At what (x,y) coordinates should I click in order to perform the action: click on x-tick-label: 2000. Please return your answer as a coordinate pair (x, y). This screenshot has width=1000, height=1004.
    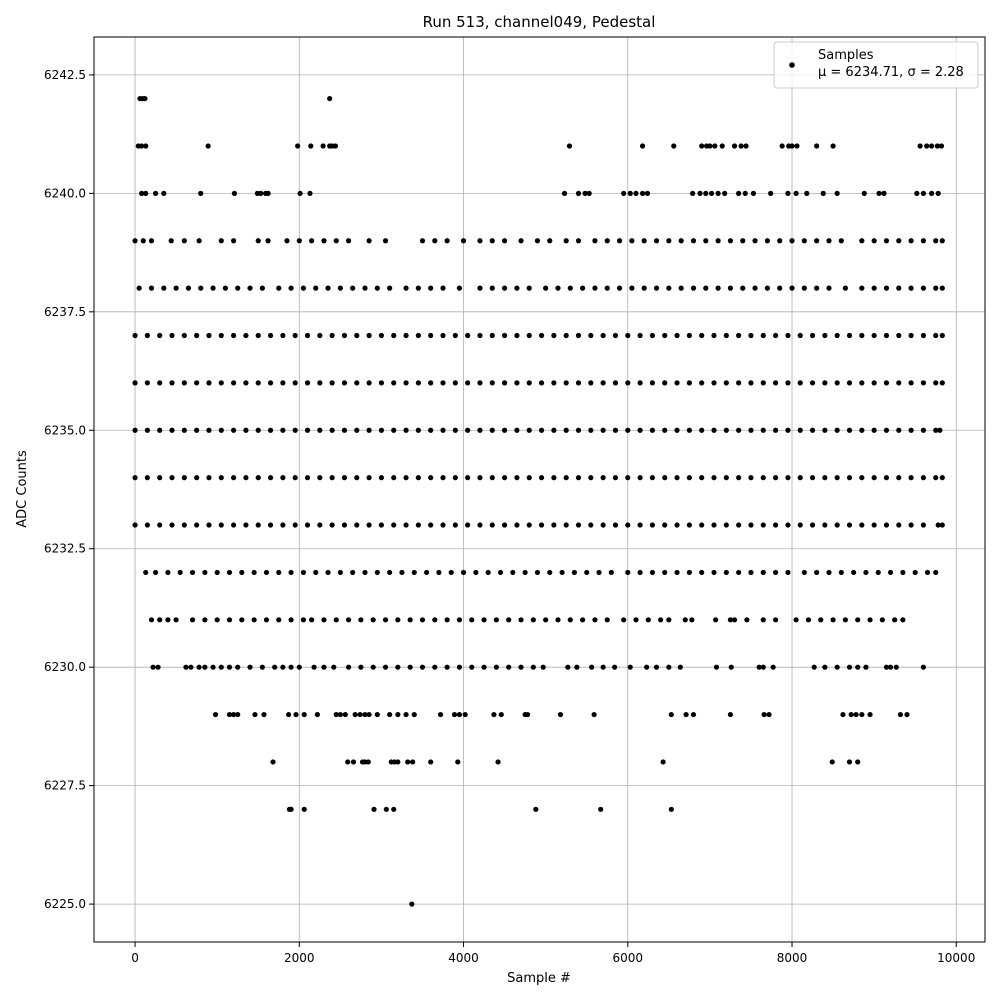
    Looking at the image, I should click on (299, 958).